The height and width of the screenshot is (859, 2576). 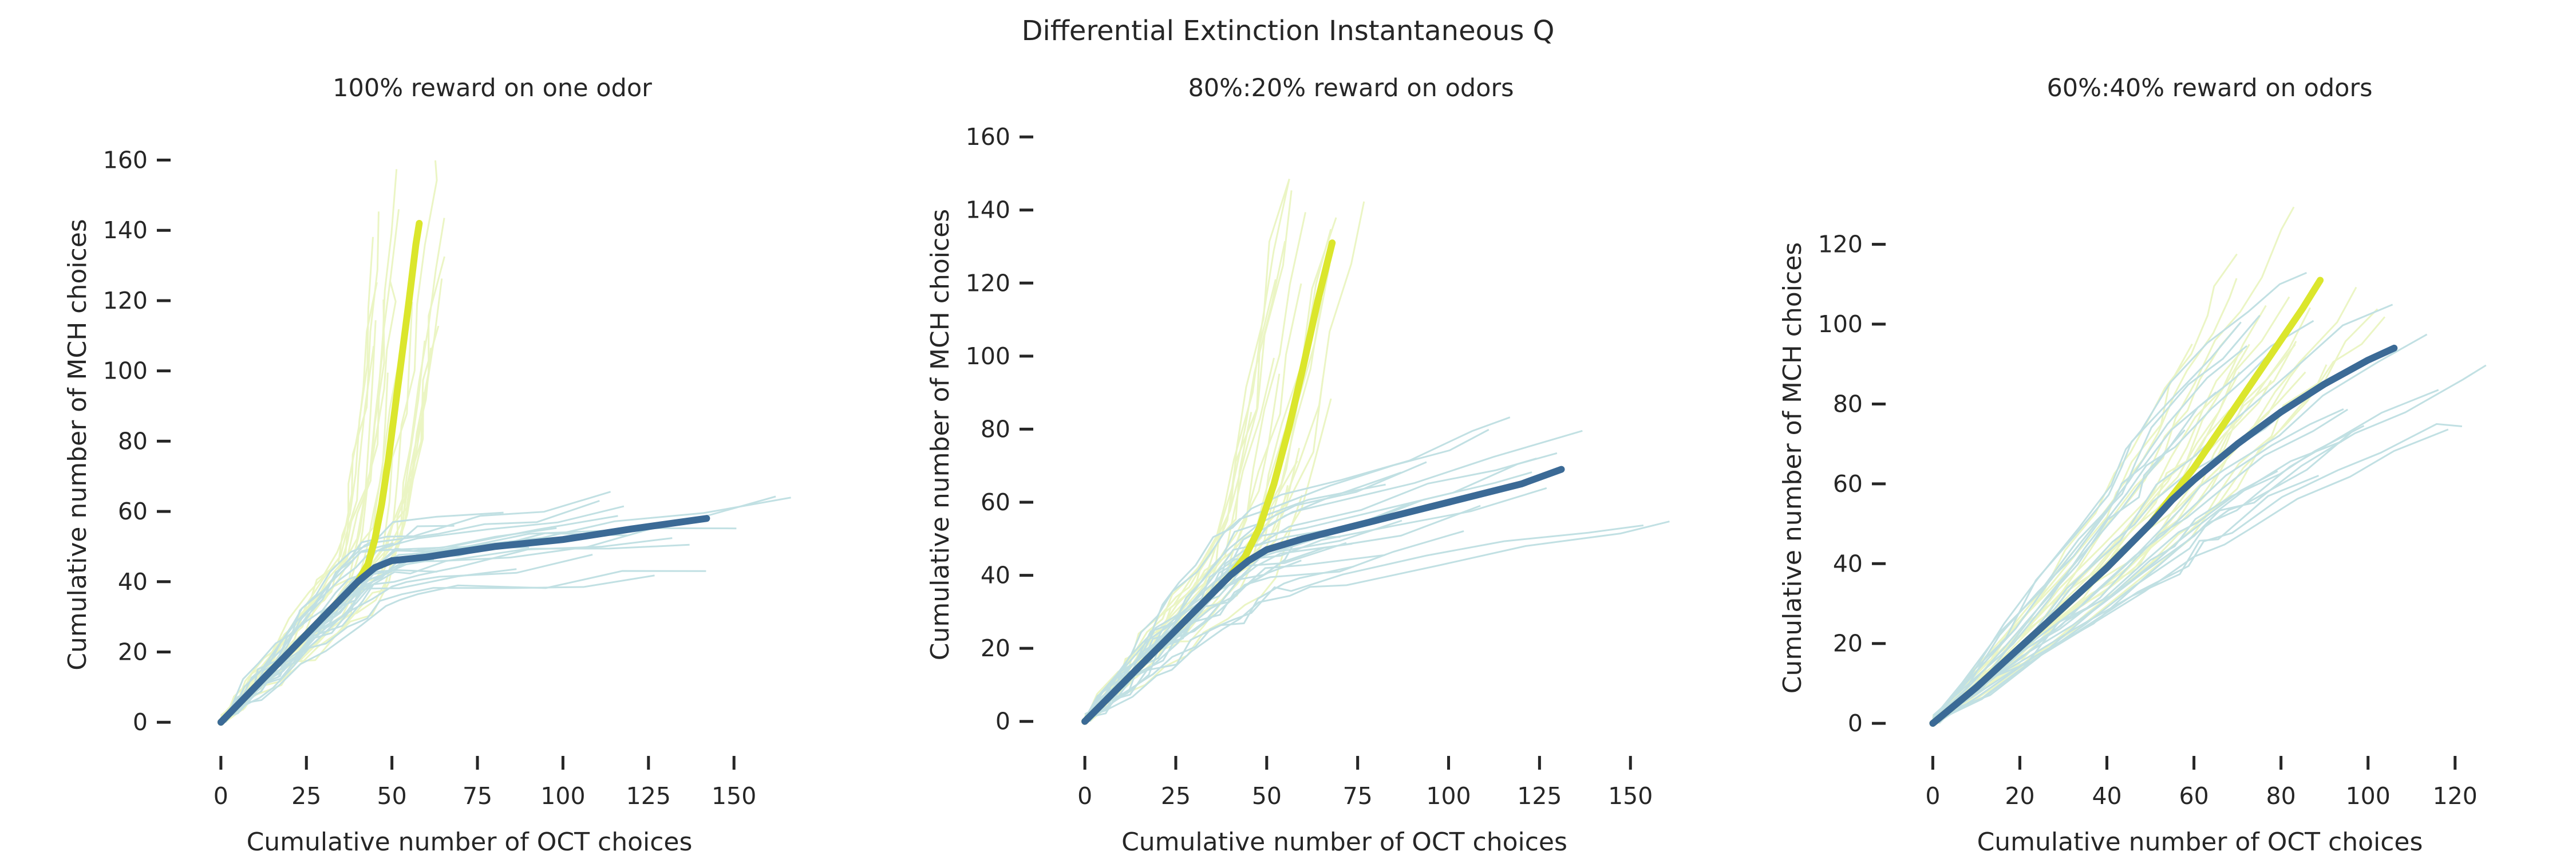 What do you see at coordinates (2194, 796) in the screenshot?
I see `x-tick-label: 60` at bounding box center [2194, 796].